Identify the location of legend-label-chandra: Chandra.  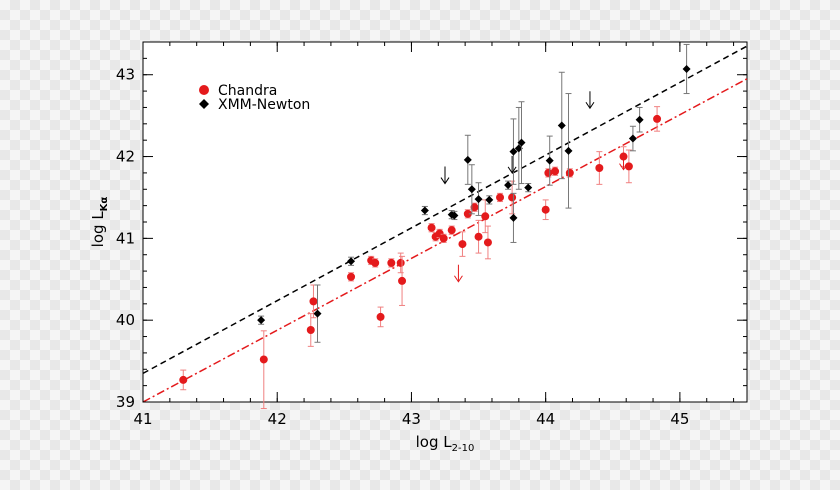
(247, 91).